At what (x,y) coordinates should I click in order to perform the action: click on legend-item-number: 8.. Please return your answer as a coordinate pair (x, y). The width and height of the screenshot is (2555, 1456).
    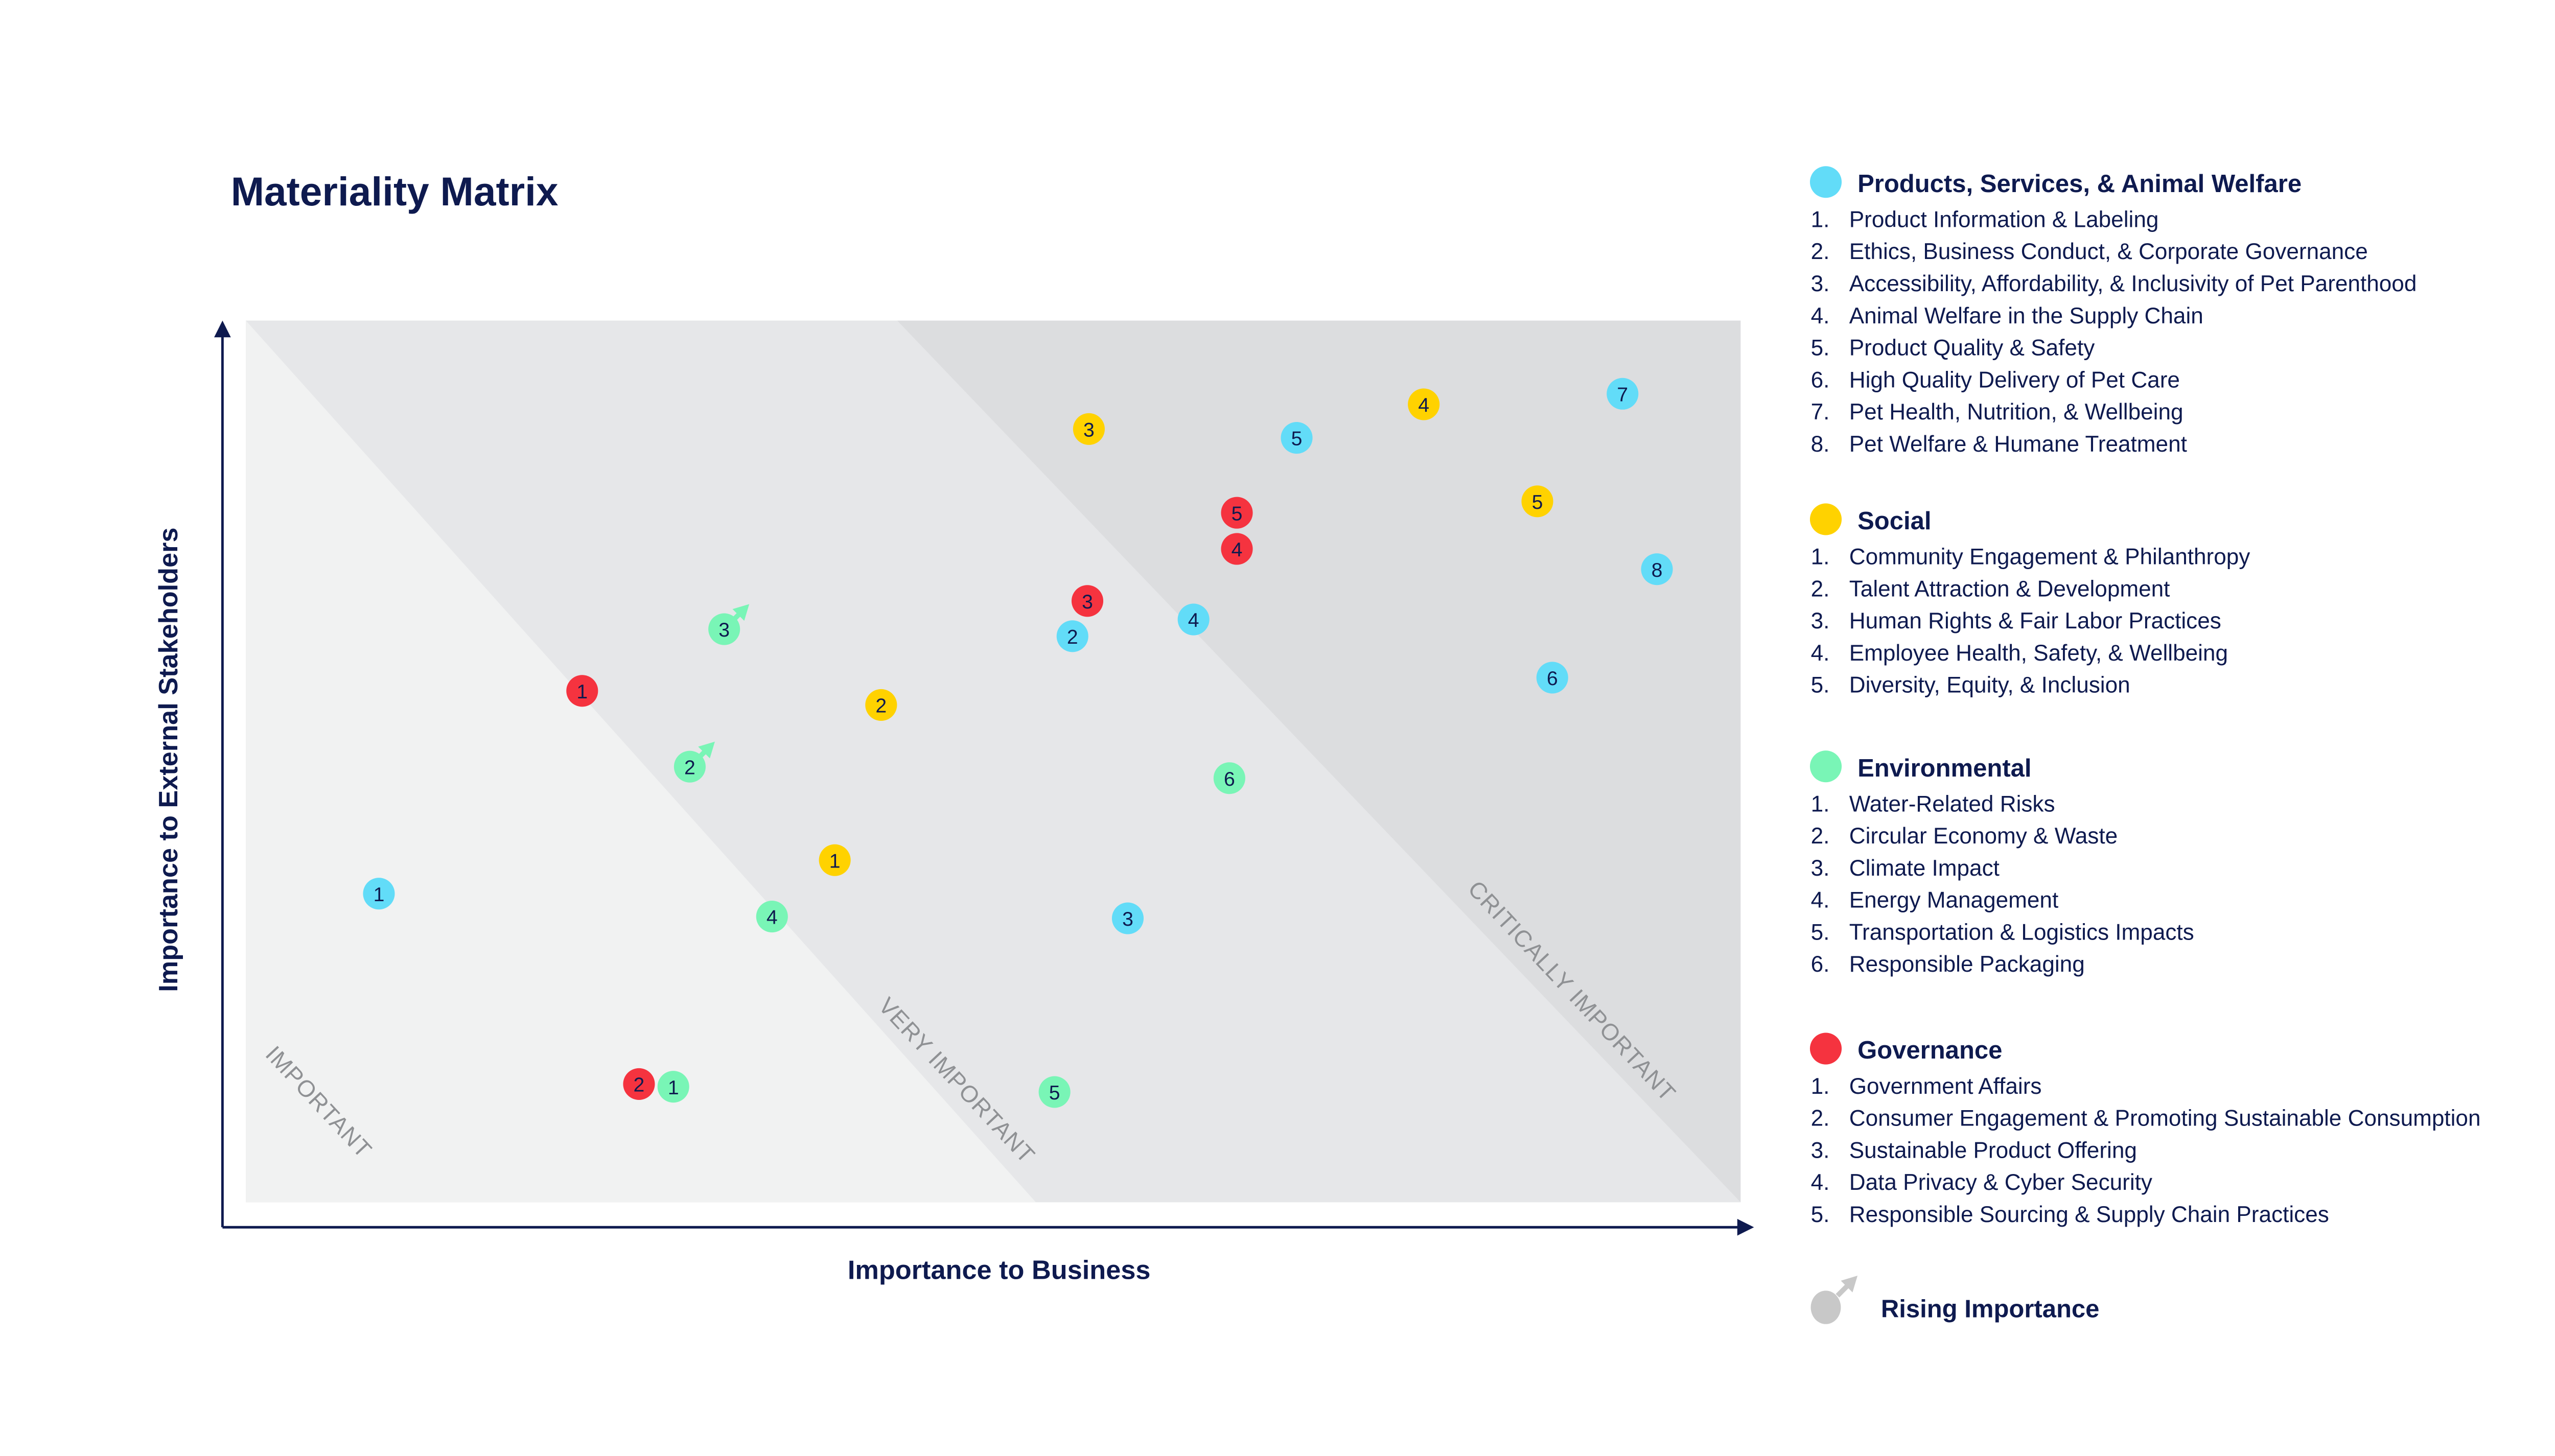
    Looking at the image, I should click on (1820, 444).